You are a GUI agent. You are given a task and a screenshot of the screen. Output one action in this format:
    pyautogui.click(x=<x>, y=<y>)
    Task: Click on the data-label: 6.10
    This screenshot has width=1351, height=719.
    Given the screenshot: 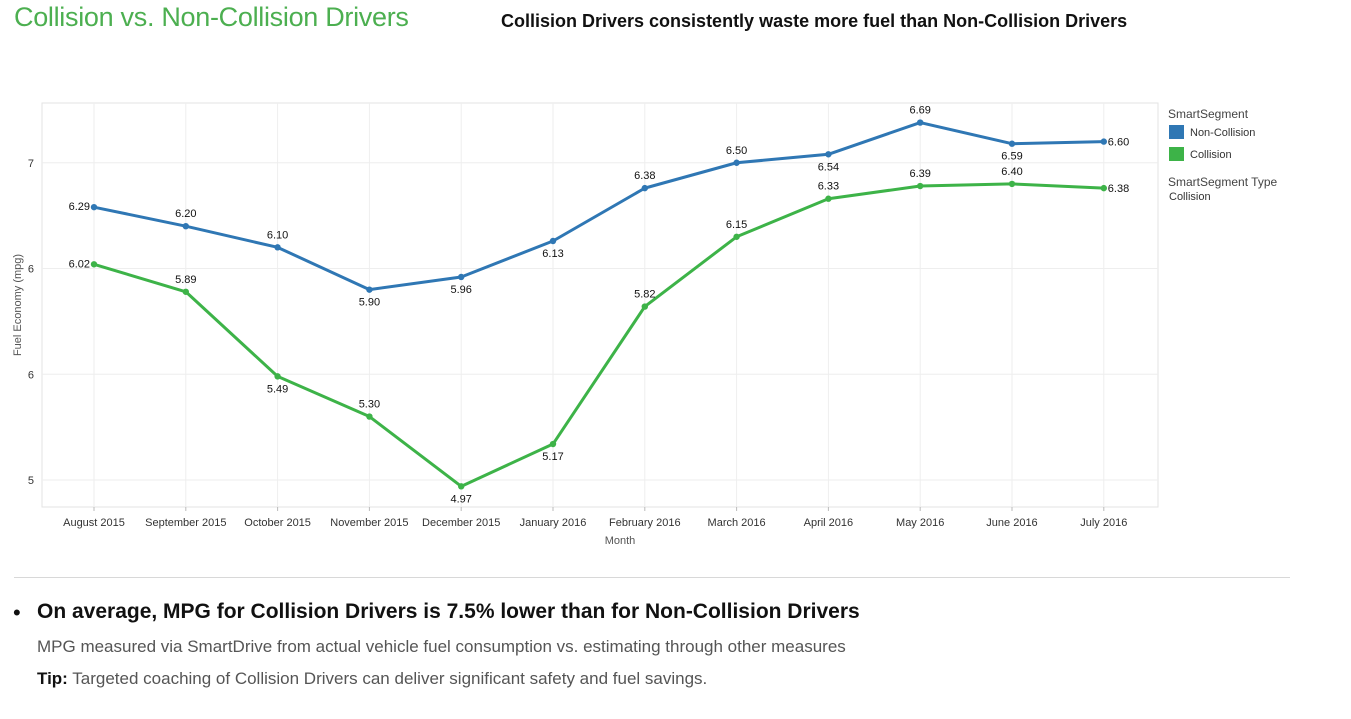 What is the action you would take?
    pyautogui.click(x=277, y=235)
    